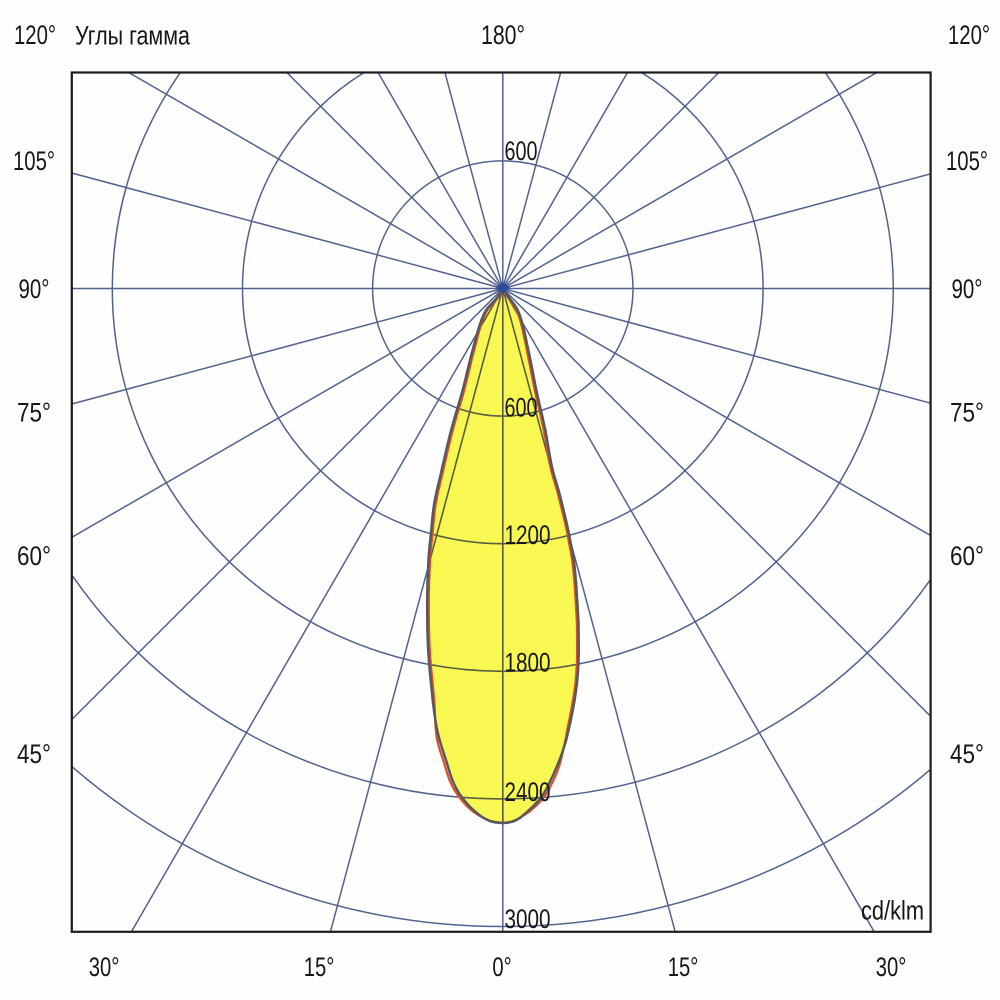 This screenshot has height=1000, width=1000. I want to click on svg-text: 3000, so click(528, 919).